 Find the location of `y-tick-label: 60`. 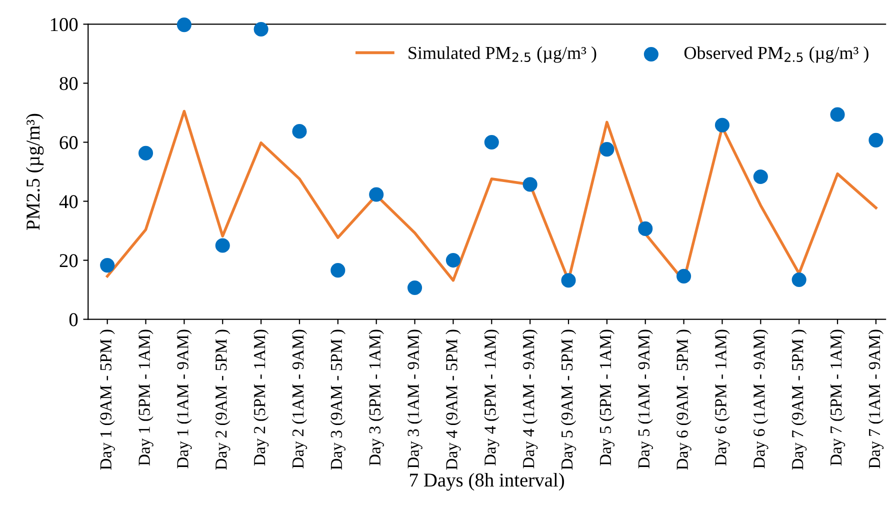

y-tick-label: 60 is located at coordinates (69, 143).